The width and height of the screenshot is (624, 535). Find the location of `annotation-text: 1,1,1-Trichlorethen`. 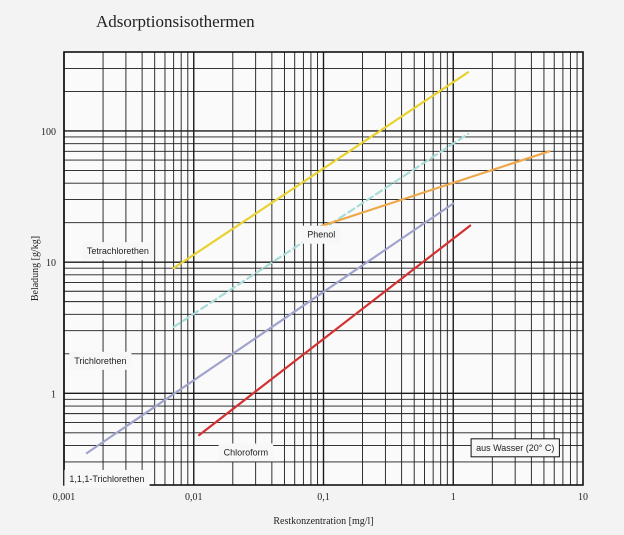

annotation-text: 1,1,1-Trichlorethen is located at coordinates (106, 479).